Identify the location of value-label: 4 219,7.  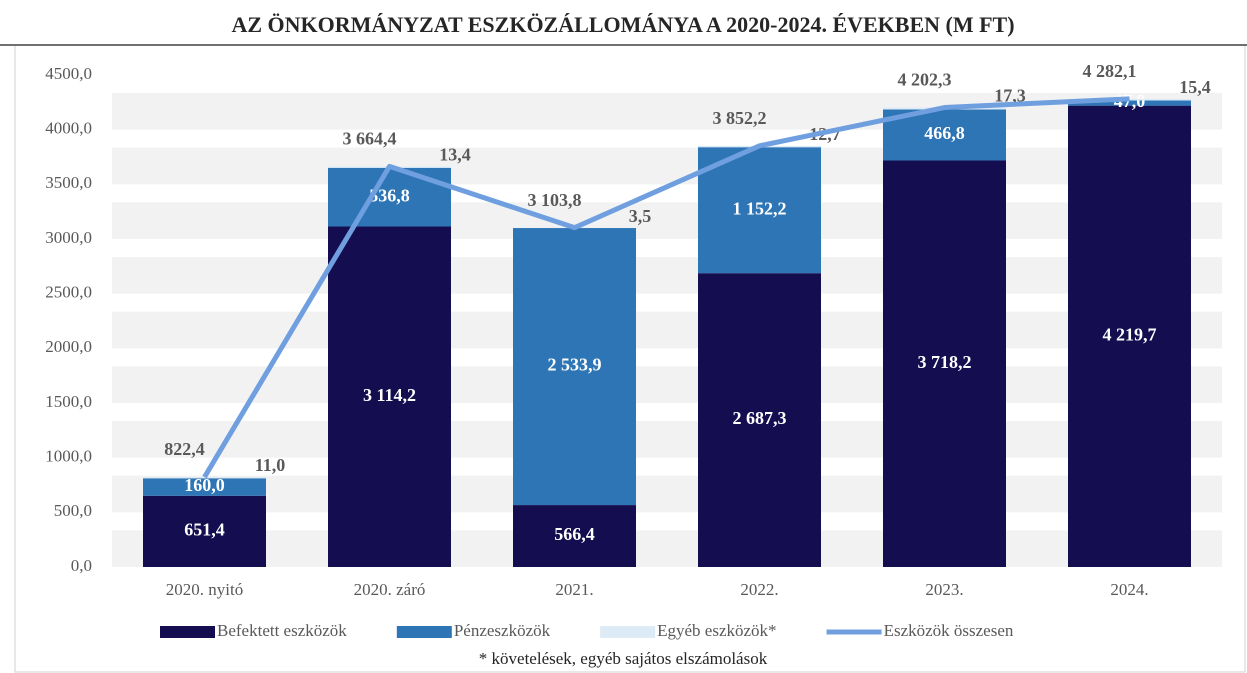
(1130, 334).